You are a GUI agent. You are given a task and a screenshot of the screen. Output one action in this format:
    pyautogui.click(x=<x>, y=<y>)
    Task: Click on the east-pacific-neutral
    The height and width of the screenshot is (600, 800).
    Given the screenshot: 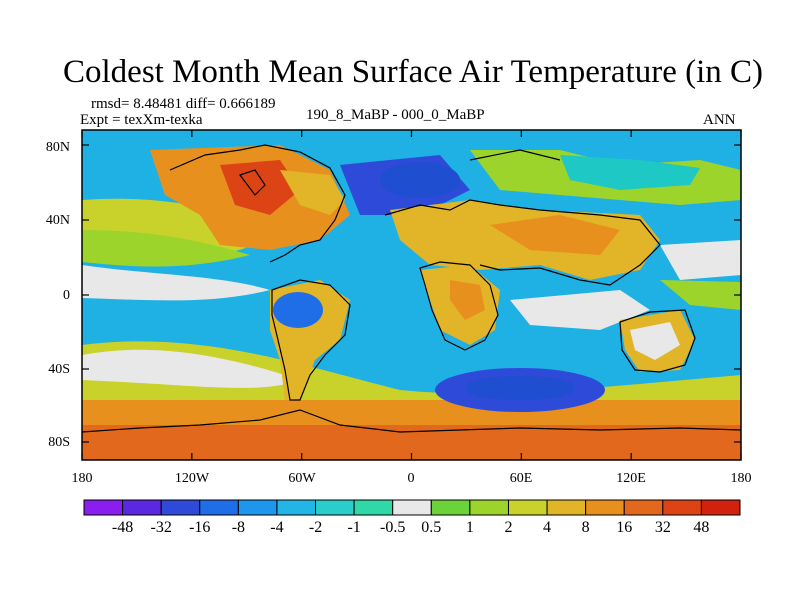 What is the action you would take?
    pyautogui.click(x=700, y=260)
    